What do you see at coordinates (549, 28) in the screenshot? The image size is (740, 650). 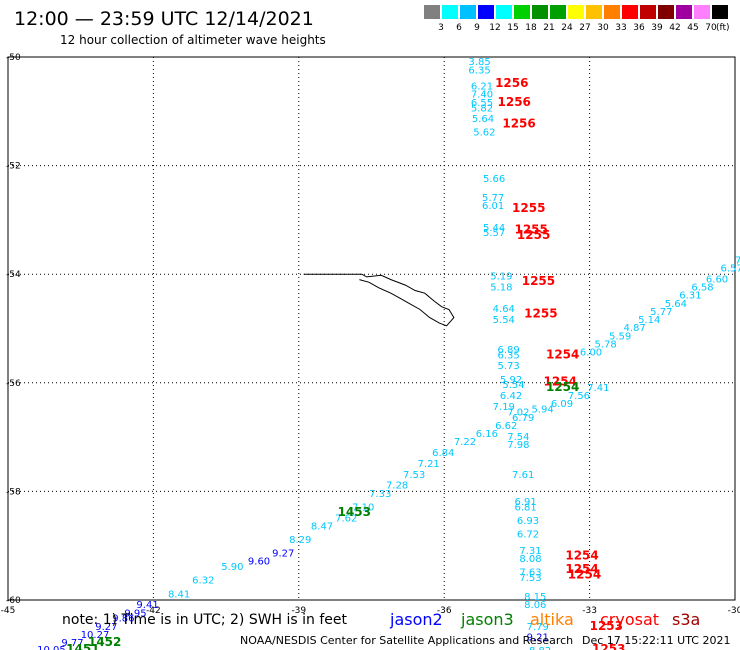 I see `legend-label: 21` at bounding box center [549, 28].